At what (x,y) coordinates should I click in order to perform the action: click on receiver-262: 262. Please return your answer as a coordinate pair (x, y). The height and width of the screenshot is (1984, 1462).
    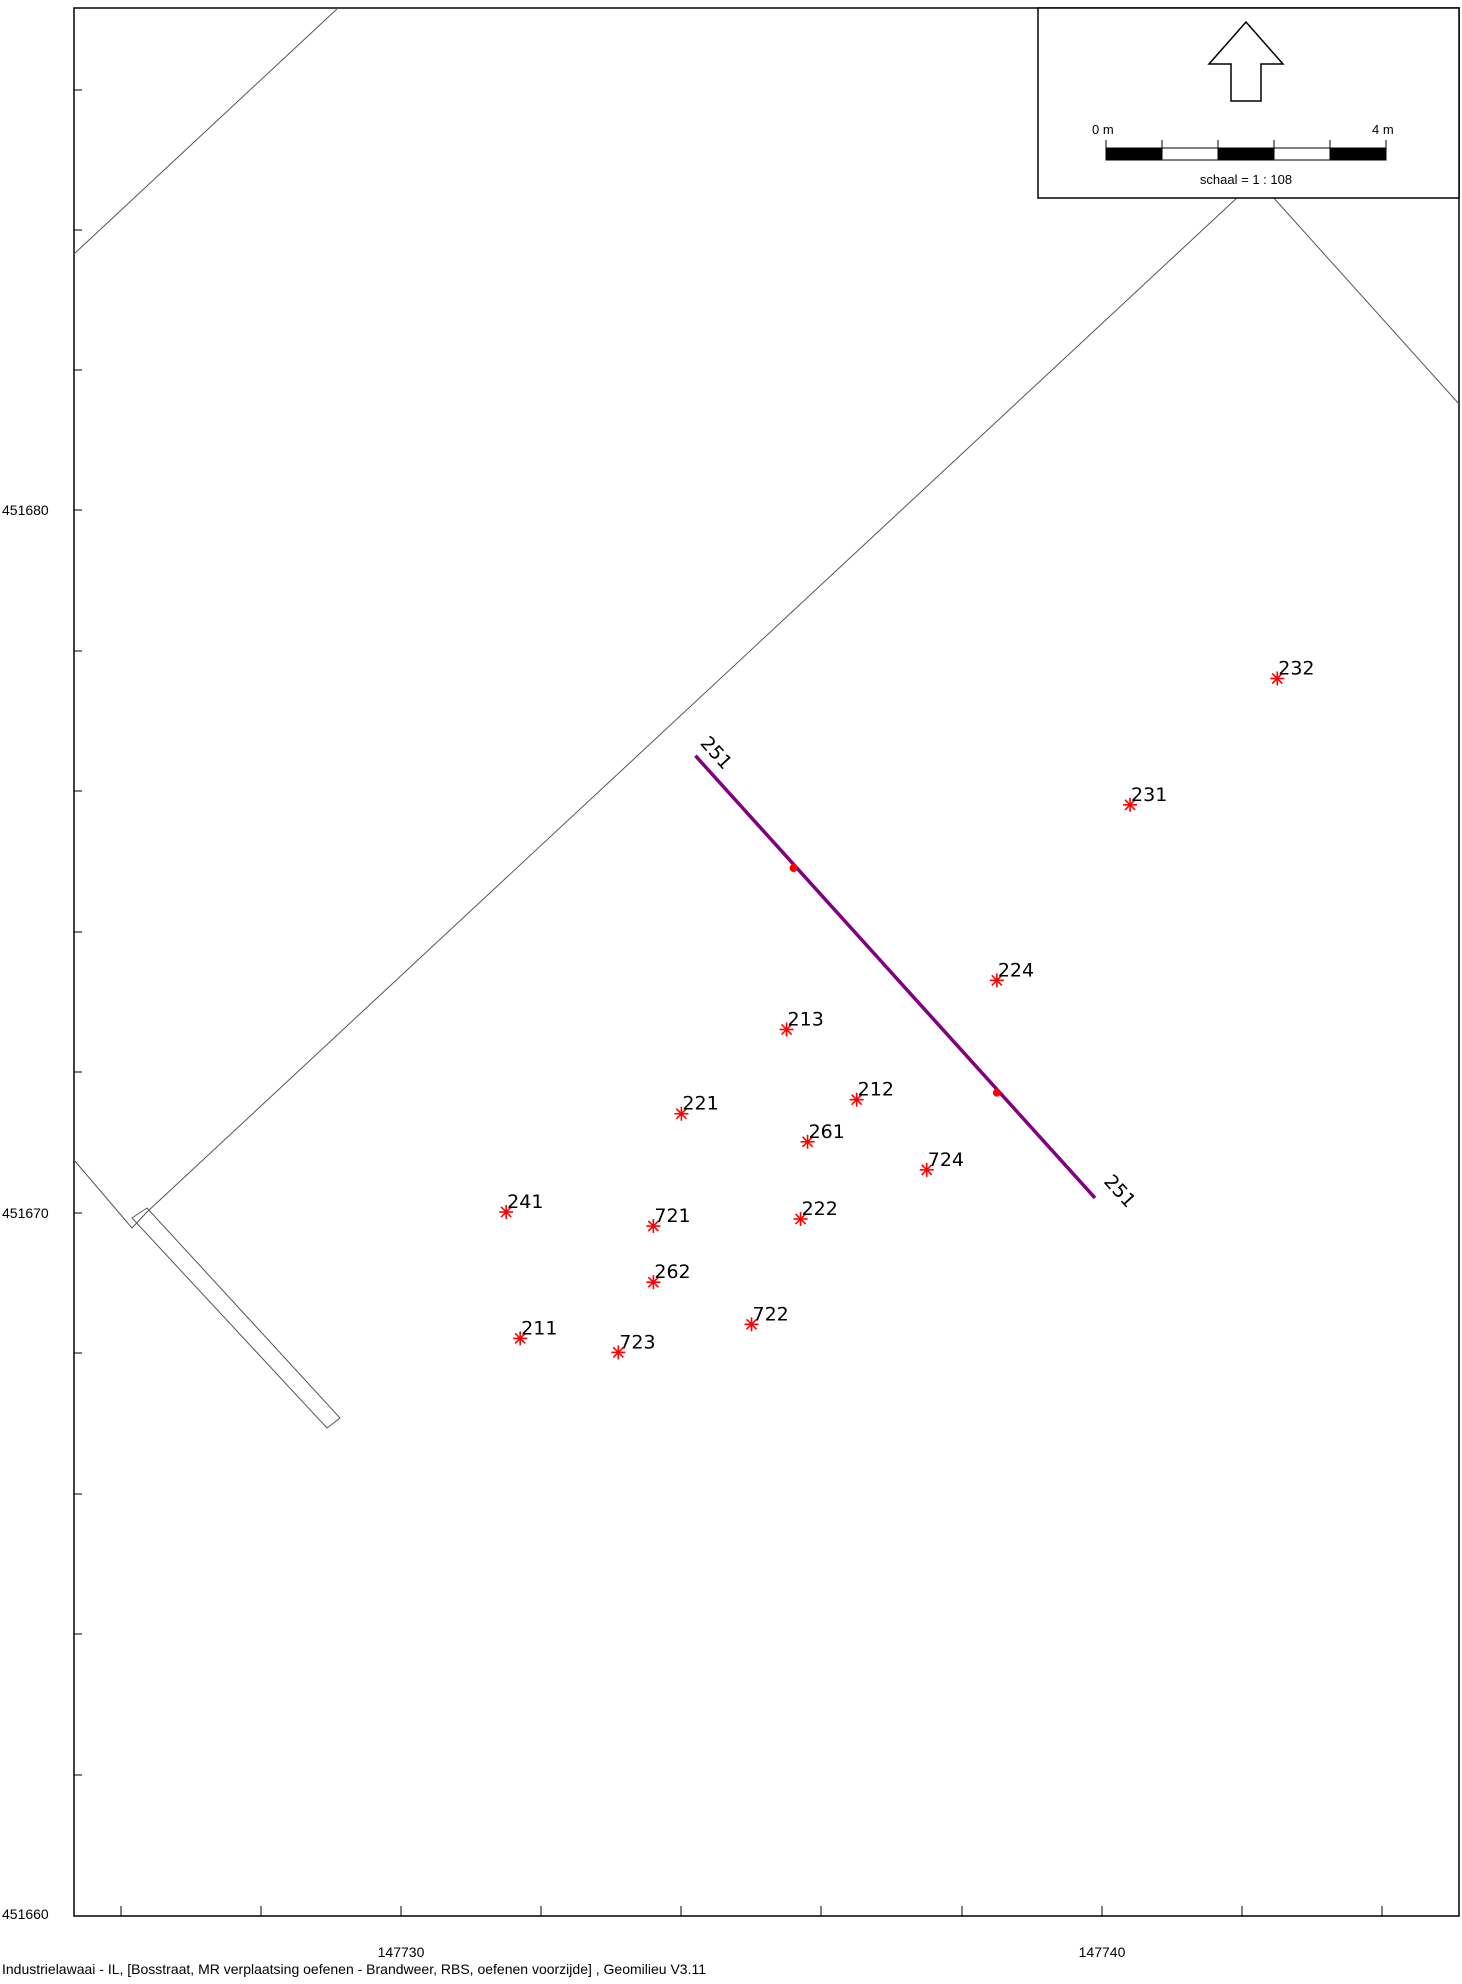
    Looking at the image, I should click on (668, 1275).